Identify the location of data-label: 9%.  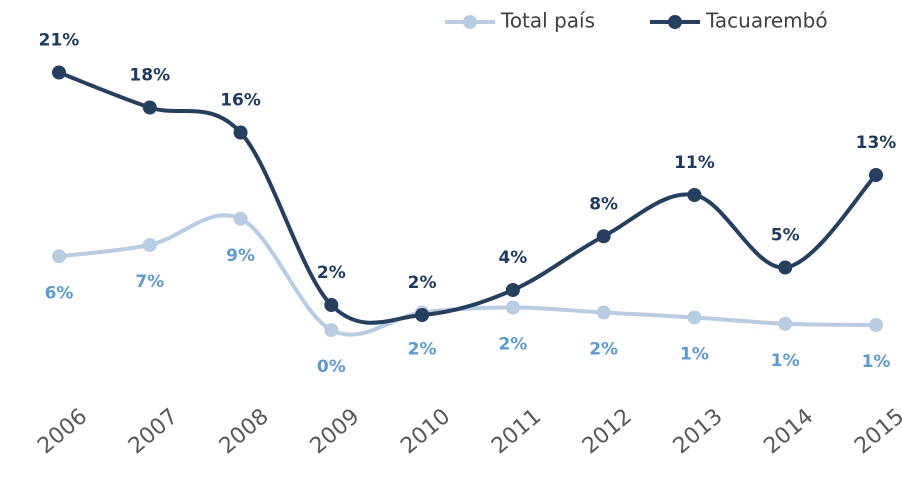
(240, 256).